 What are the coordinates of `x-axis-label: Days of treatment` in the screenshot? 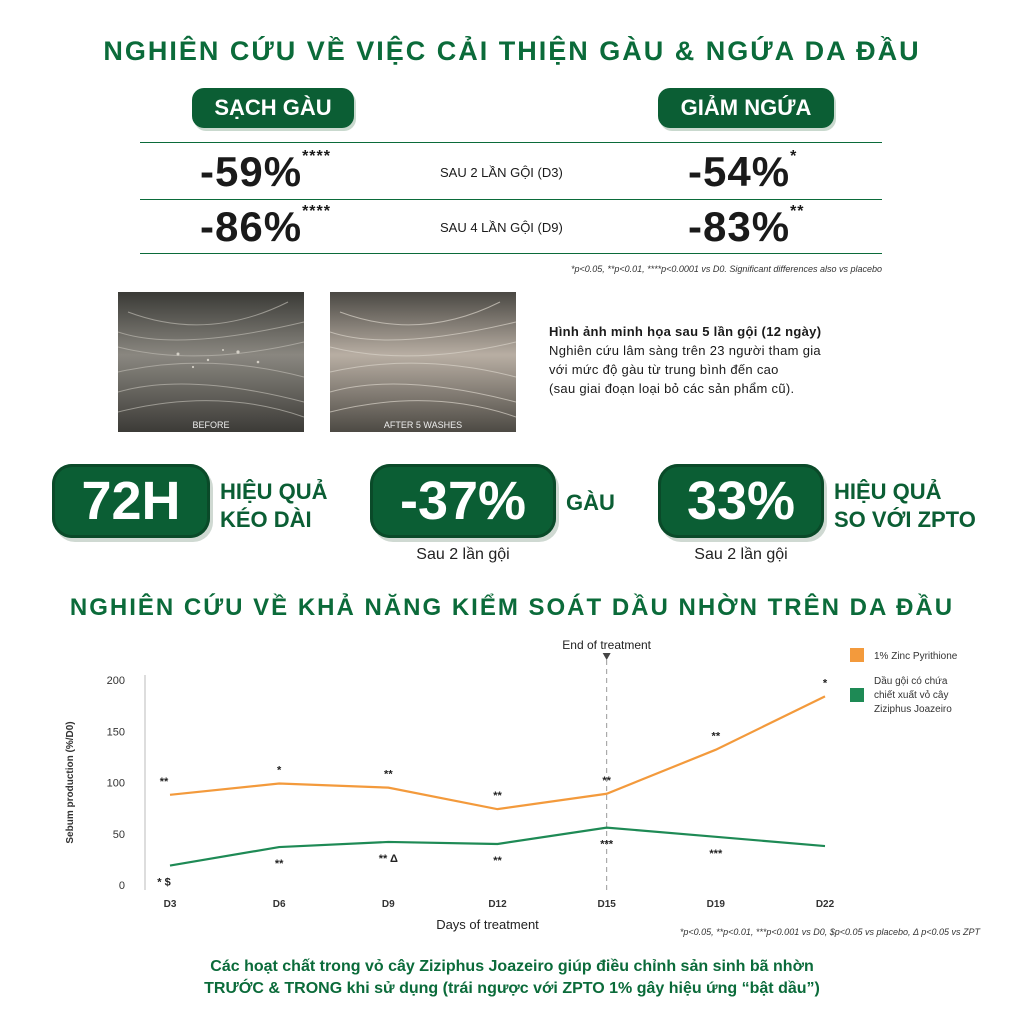 It's located at (487, 924).